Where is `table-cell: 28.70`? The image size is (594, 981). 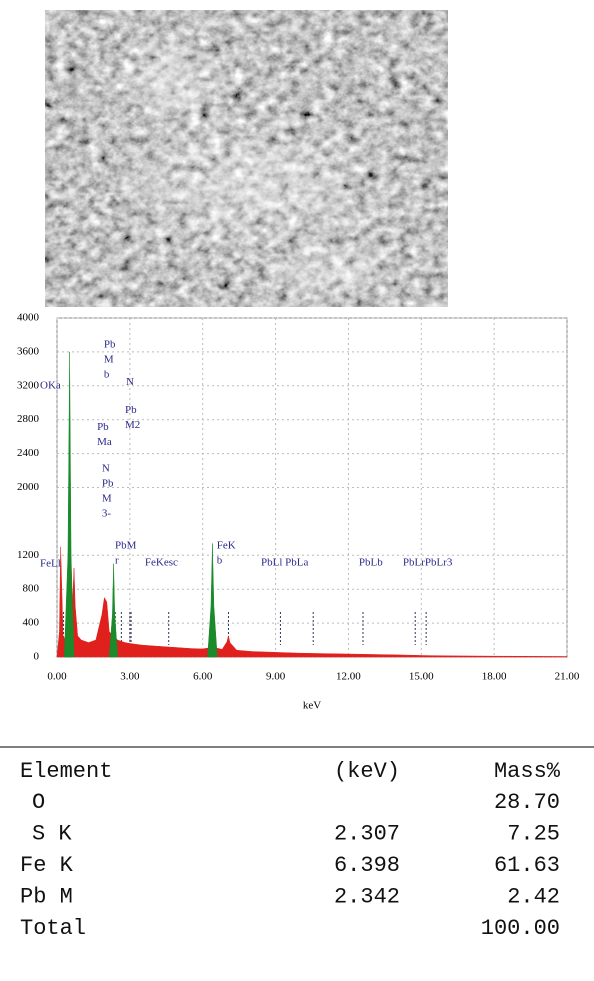 table-cell: 28.70 is located at coordinates (527, 802).